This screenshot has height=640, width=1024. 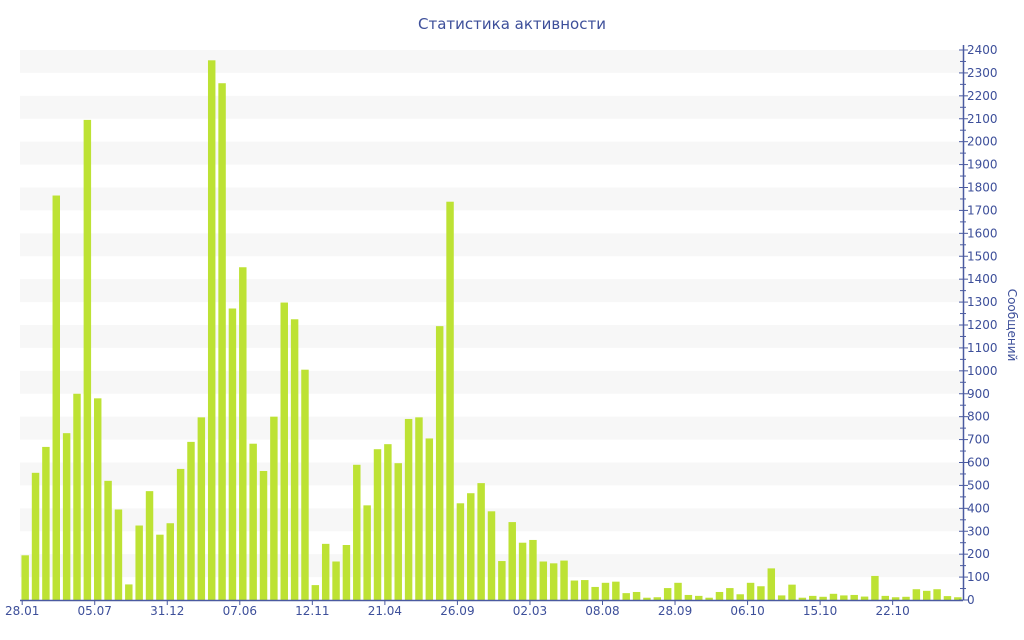 What do you see at coordinates (982, 165) in the screenshot?
I see `y-tick-label: 1900` at bounding box center [982, 165].